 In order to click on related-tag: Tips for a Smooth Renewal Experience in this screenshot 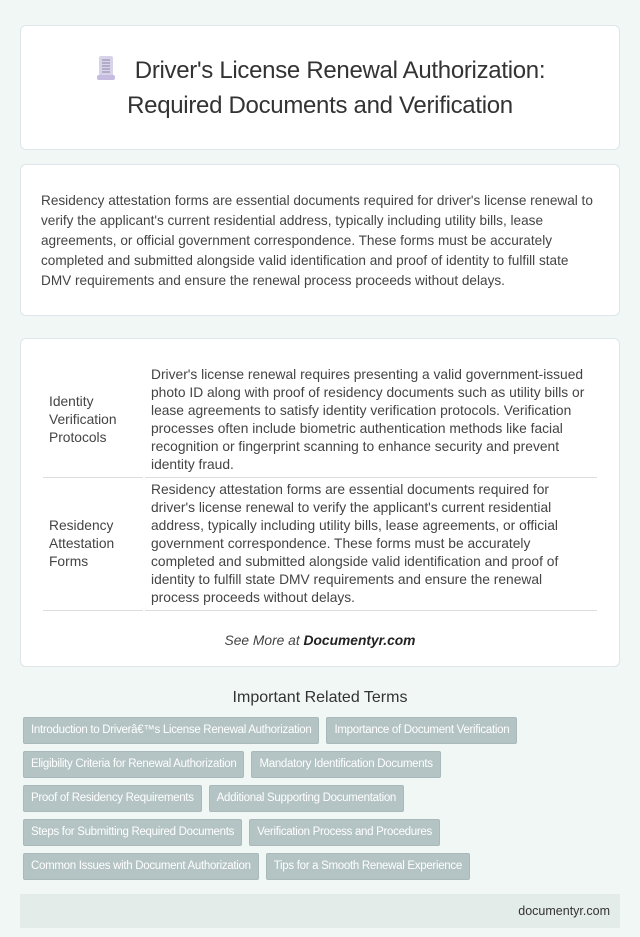, I will do `click(367, 866)`.